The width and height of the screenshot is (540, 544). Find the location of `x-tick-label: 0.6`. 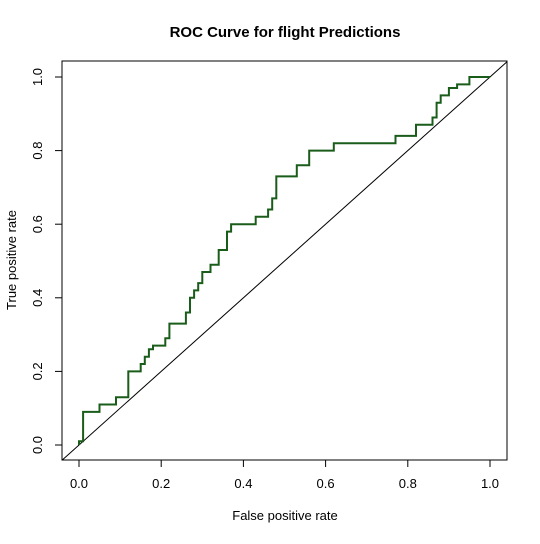

x-tick-label: 0.6 is located at coordinates (326, 483).